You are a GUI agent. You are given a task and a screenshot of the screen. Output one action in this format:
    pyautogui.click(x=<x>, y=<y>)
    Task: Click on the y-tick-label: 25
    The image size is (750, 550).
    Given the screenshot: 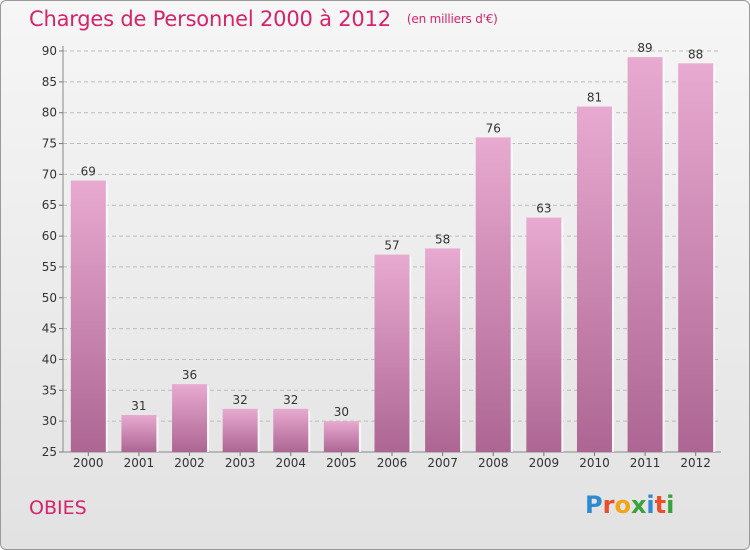 What is the action you would take?
    pyautogui.click(x=49, y=452)
    